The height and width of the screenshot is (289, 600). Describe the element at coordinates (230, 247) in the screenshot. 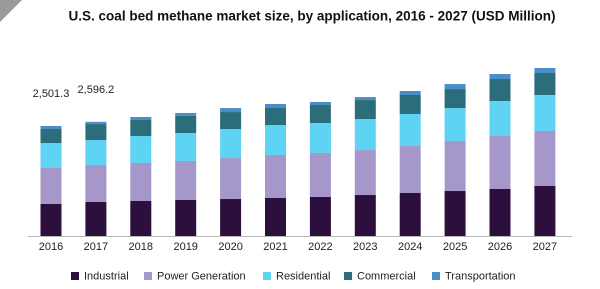

I see `x-tick-label: 2020` at that location.